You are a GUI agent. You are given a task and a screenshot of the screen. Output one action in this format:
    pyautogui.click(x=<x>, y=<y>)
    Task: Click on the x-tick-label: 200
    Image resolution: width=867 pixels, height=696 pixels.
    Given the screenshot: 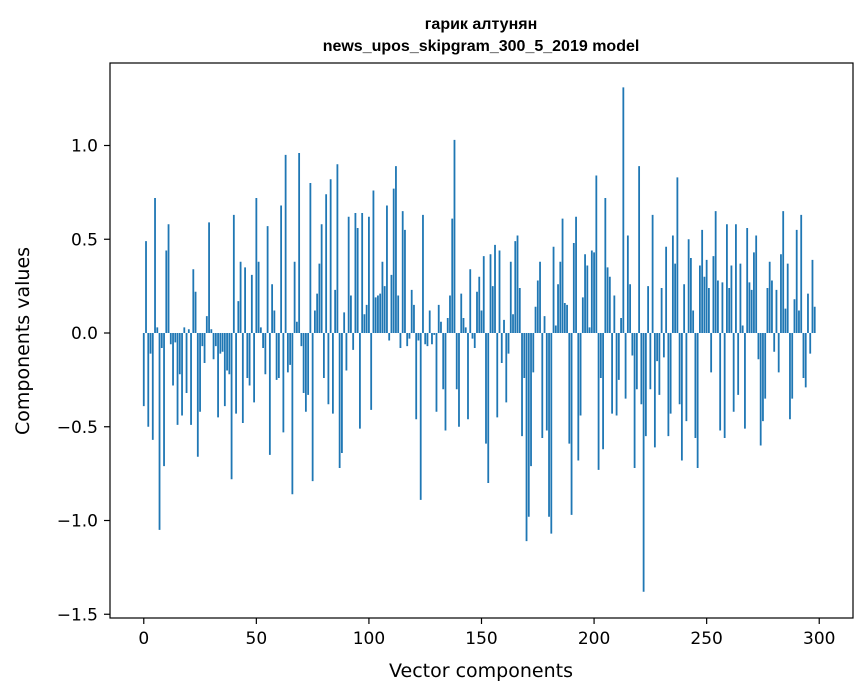 What is the action you would take?
    pyautogui.click(x=594, y=639)
    